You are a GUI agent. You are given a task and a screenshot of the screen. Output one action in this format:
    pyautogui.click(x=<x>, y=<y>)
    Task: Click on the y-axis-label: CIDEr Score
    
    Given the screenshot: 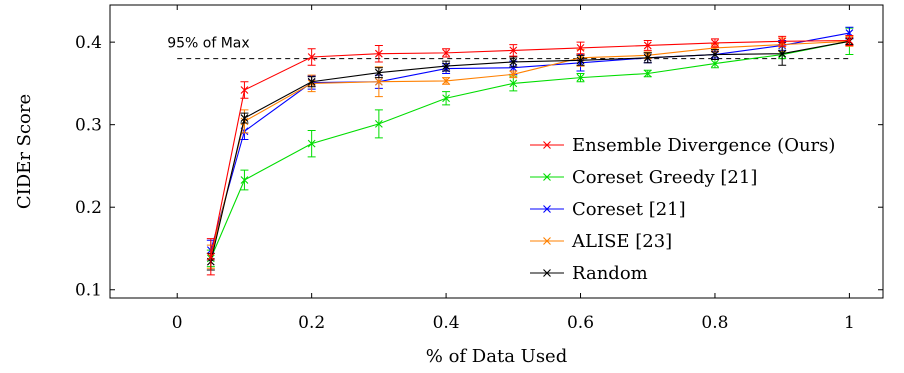 What is the action you would take?
    pyautogui.click(x=24, y=151)
    